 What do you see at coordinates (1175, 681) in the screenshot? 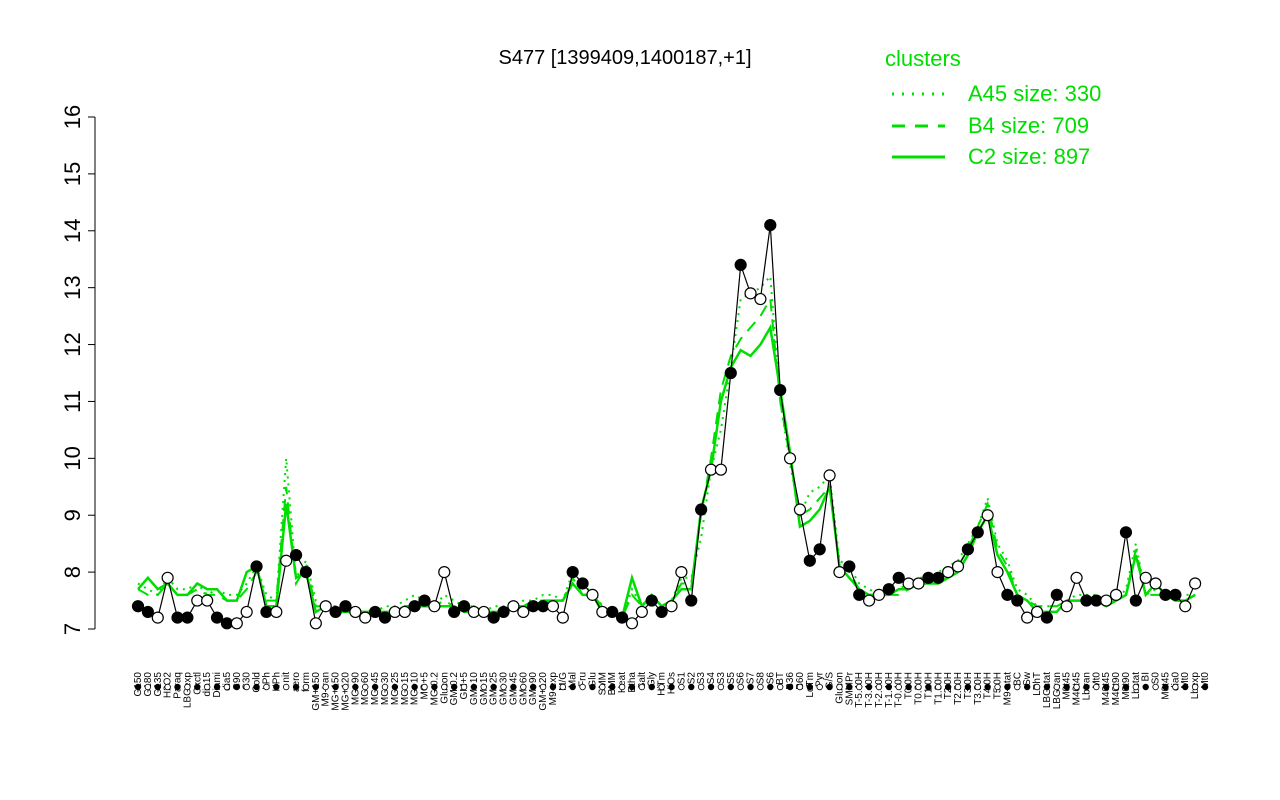
I see `x-tick-label: dia0` at bounding box center [1175, 681].